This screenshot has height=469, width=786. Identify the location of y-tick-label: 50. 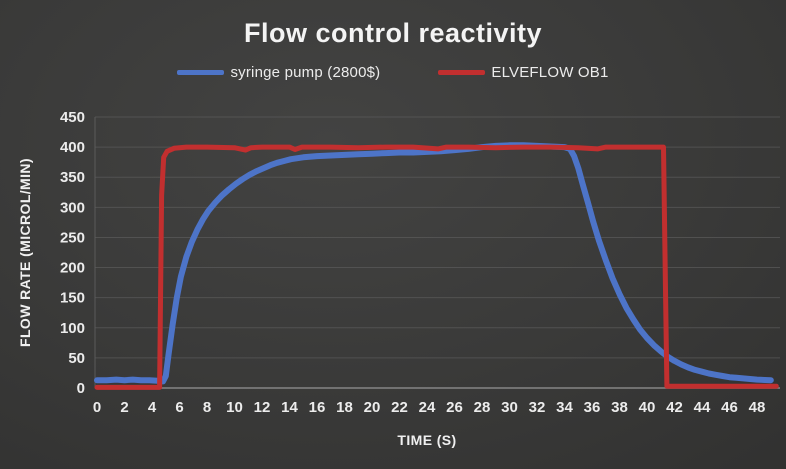
(76, 358).